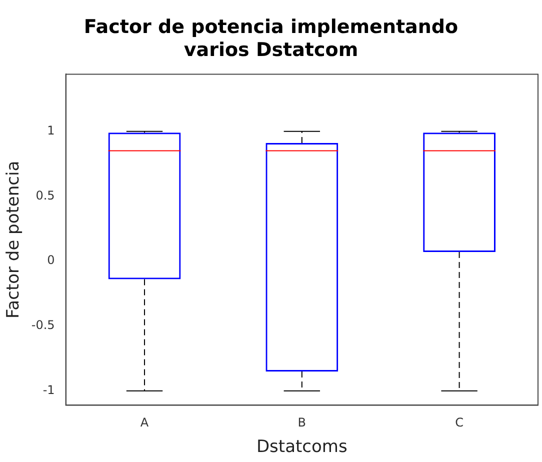 Image resolution: width=542 pixels, height=462 pixels. Describe the element at coordinates (48, 390) in the screenshot. I see `y-tick-label: -1` at that location.